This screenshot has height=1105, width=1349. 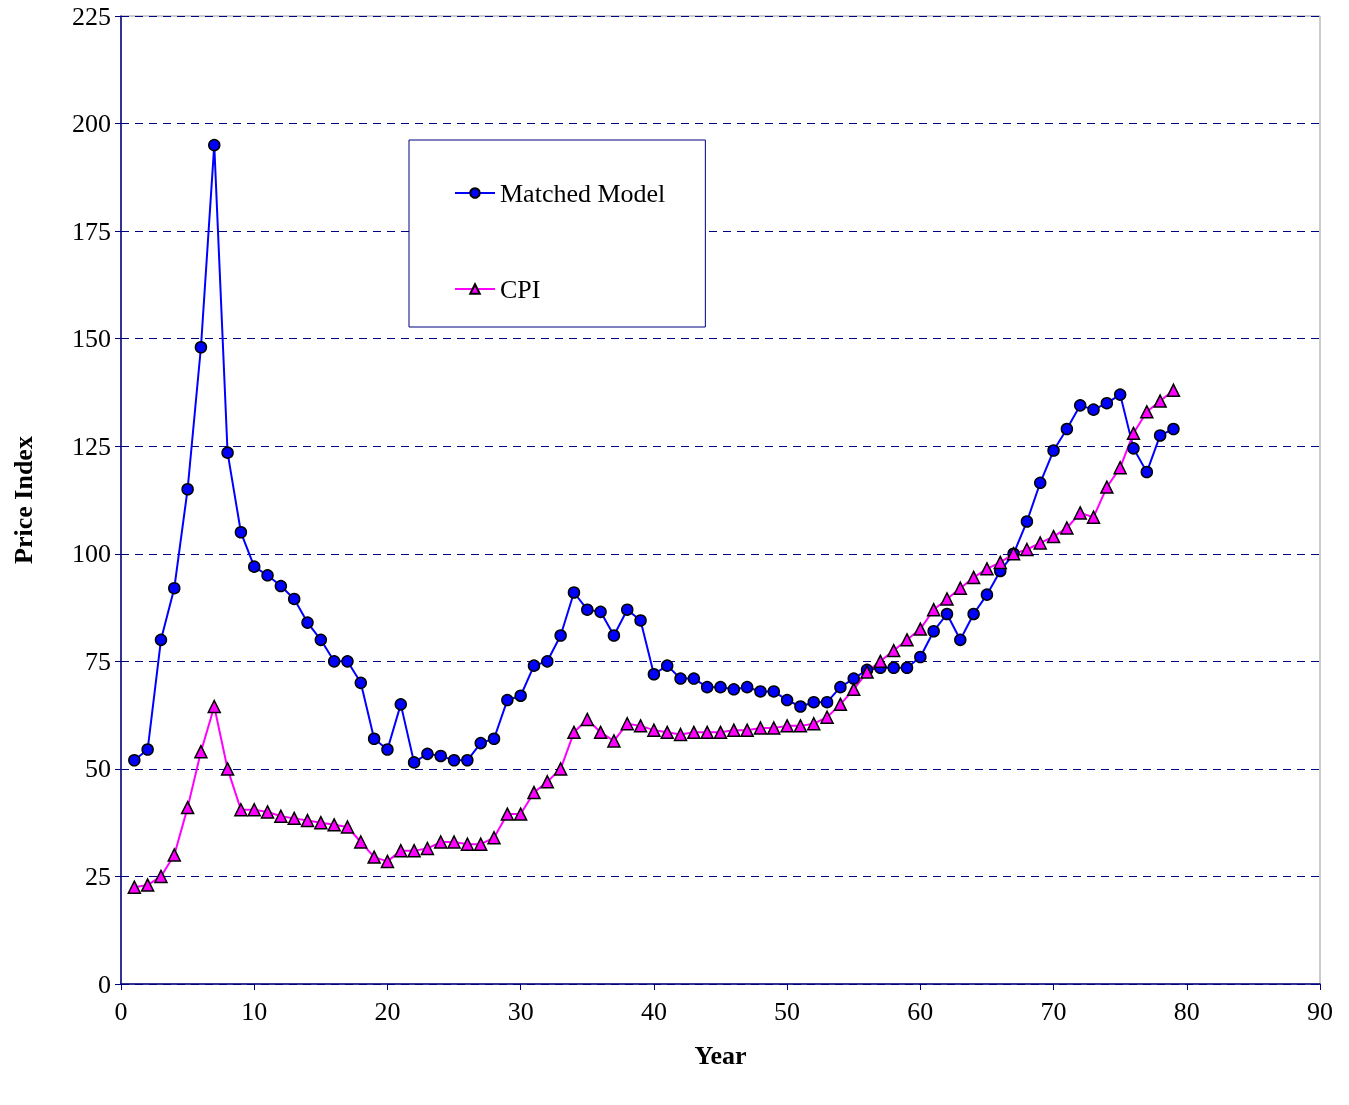 I want to click on x-tick-label: 10, so click(x=254, y=1011).